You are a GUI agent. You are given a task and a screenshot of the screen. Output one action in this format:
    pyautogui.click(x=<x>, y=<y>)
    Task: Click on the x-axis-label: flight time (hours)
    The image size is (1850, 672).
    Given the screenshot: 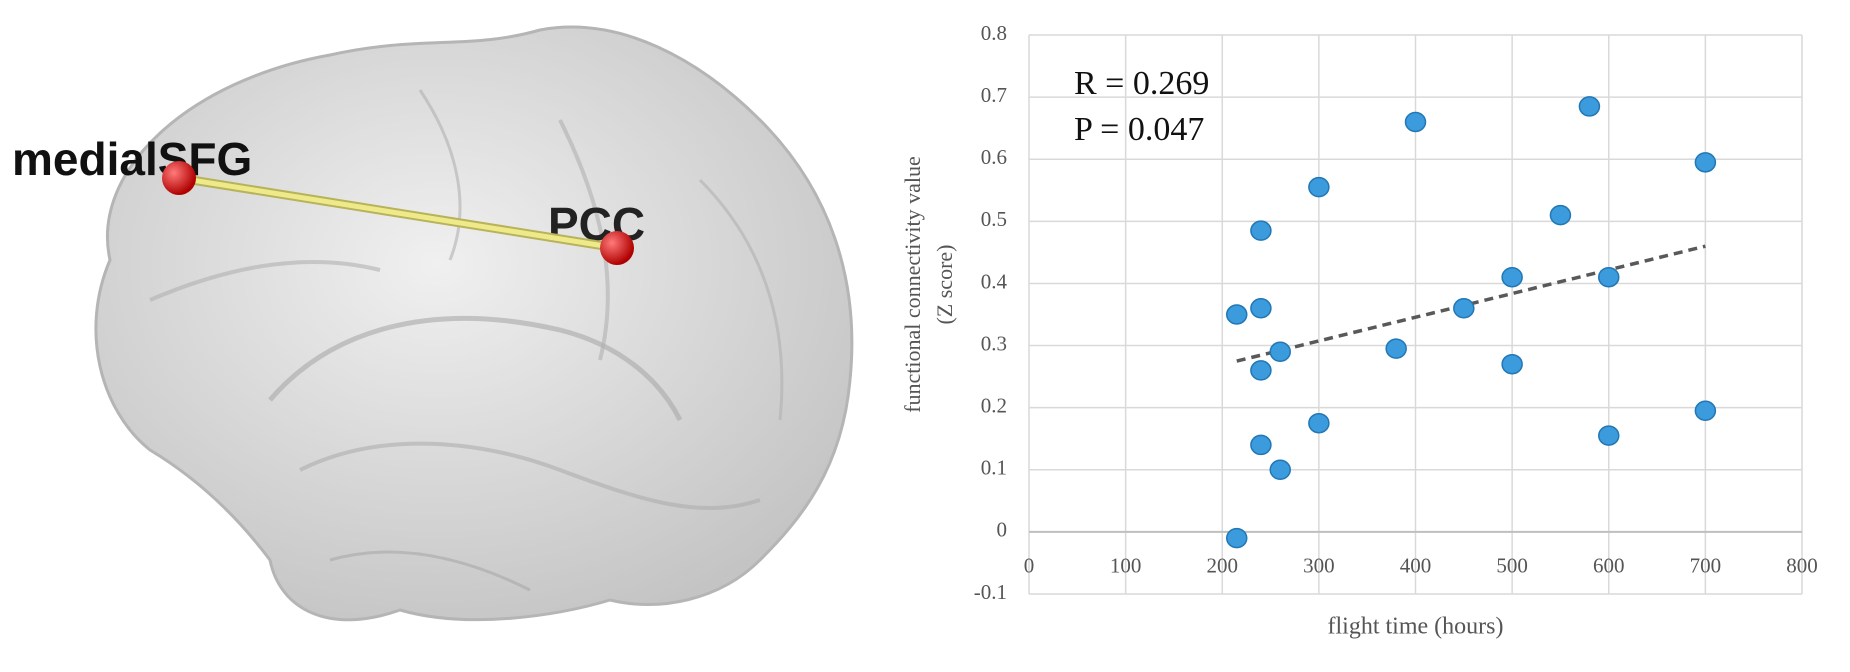 What is the action you would take?
    pyautogui.click(x=1416, y=627)
    